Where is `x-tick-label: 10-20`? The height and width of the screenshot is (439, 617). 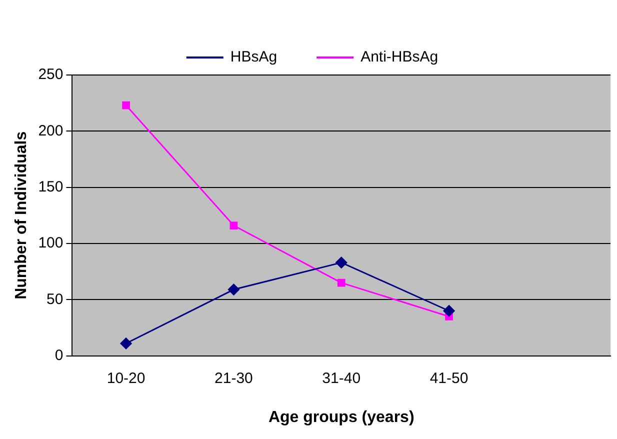 x-tick-label: 10-20 is located at coordinates (126, 378).